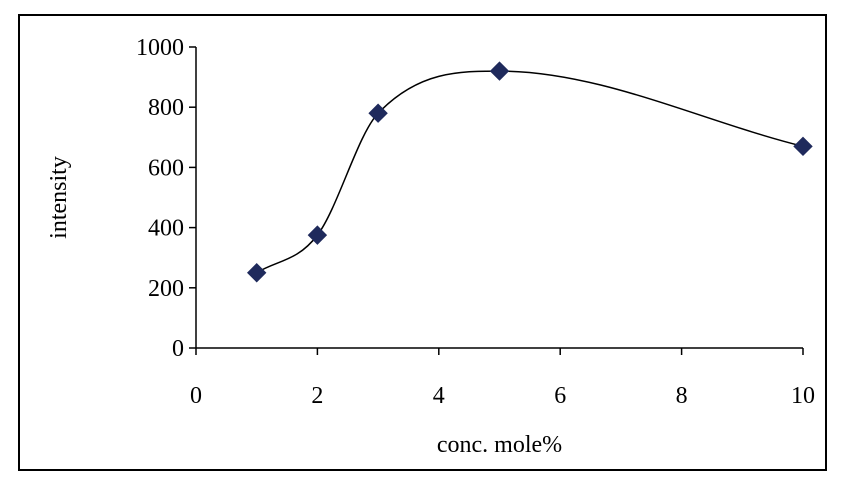 Image resolution: width=849 pixels, height=487 pixels. What do you see at coordinates (160, 48) in the screenshot?
I see `y-tick-label: 1000` at bounding box center [160, 48].